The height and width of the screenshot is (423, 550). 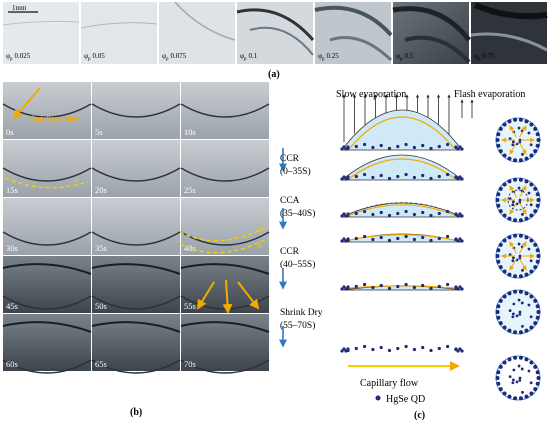 What do you see at coordinates (419, 415) in the screenshot?
I see `panel-c-caption: (c)` at bounding box center [419, 415].